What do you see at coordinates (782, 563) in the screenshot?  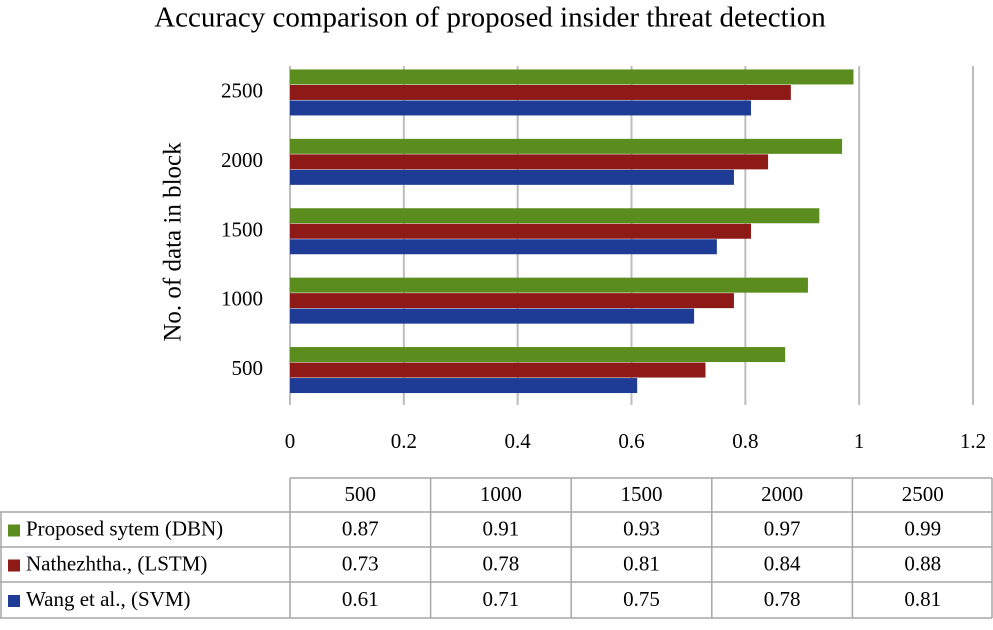 I see `table-cell: 0.84` at bounding box center [782, 563].